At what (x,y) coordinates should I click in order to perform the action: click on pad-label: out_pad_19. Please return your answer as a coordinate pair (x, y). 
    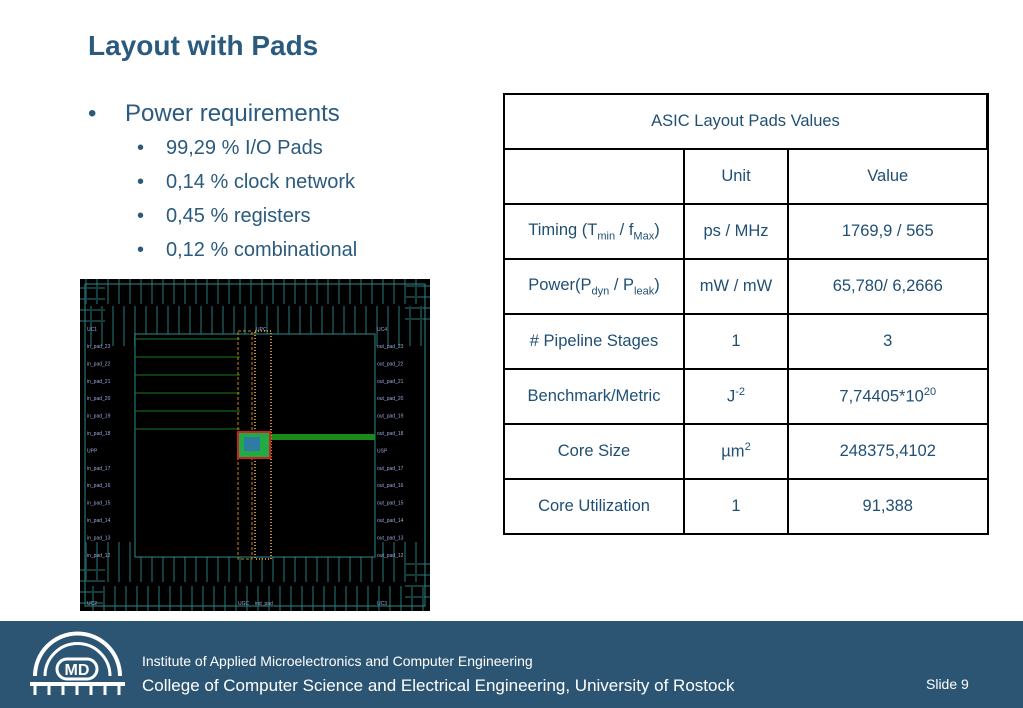
    Looking at the image, I should click on (390, 417).